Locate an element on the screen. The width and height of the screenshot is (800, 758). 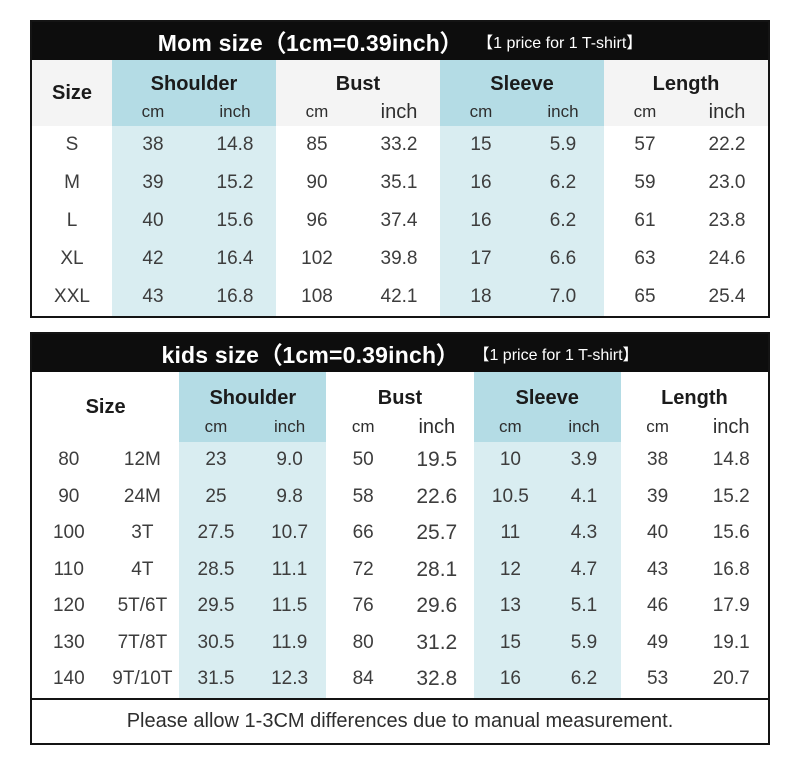
table-cell: 12.3 is located at coordinates (289, 679).